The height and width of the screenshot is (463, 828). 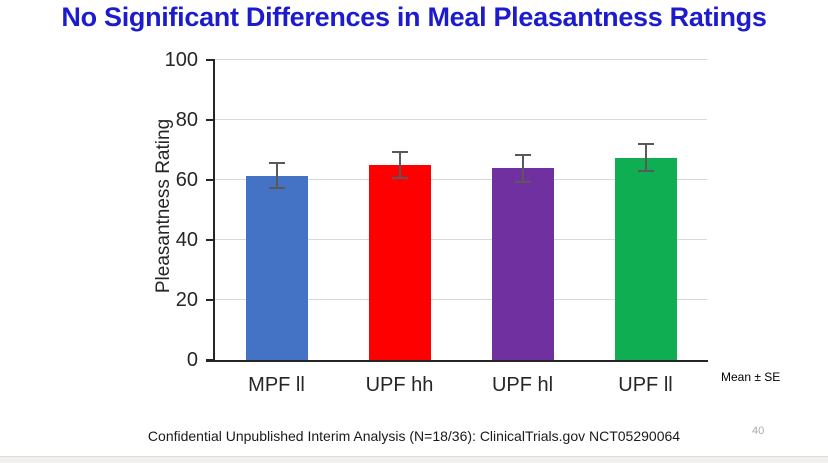 I want to click on bar-upf-hl, so click(x=522, y=264).